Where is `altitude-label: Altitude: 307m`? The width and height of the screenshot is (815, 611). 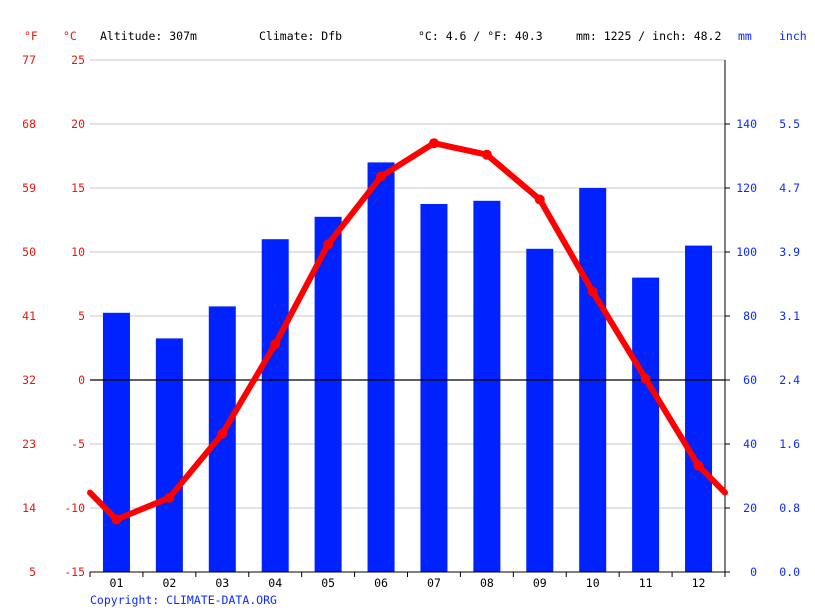
altitude-label: Altitude: 307m is located at coordinates (148, 36).